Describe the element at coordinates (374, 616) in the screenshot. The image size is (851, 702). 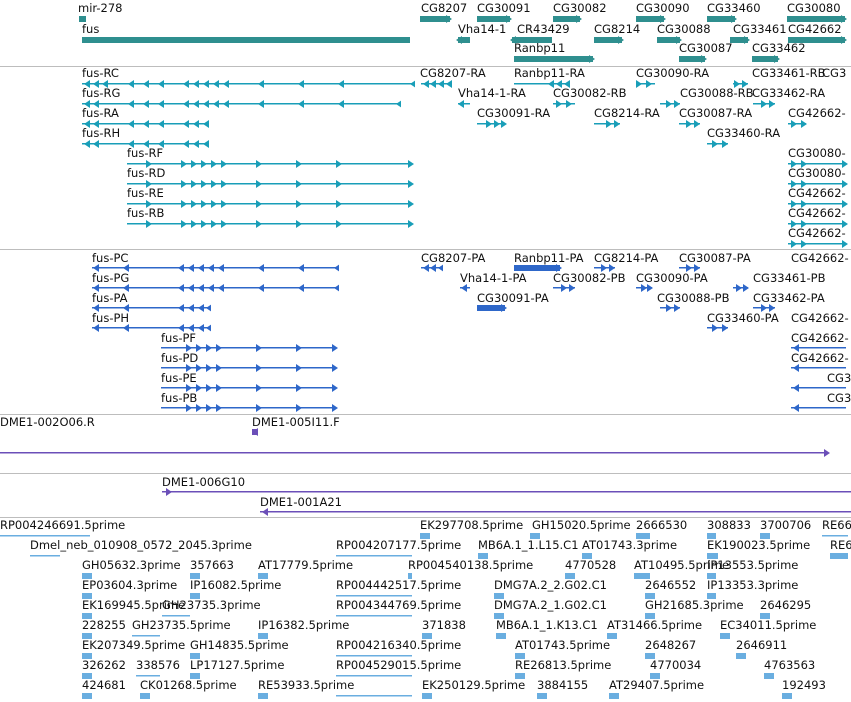
I see `ests-feature-est-r4-s2` at that location.